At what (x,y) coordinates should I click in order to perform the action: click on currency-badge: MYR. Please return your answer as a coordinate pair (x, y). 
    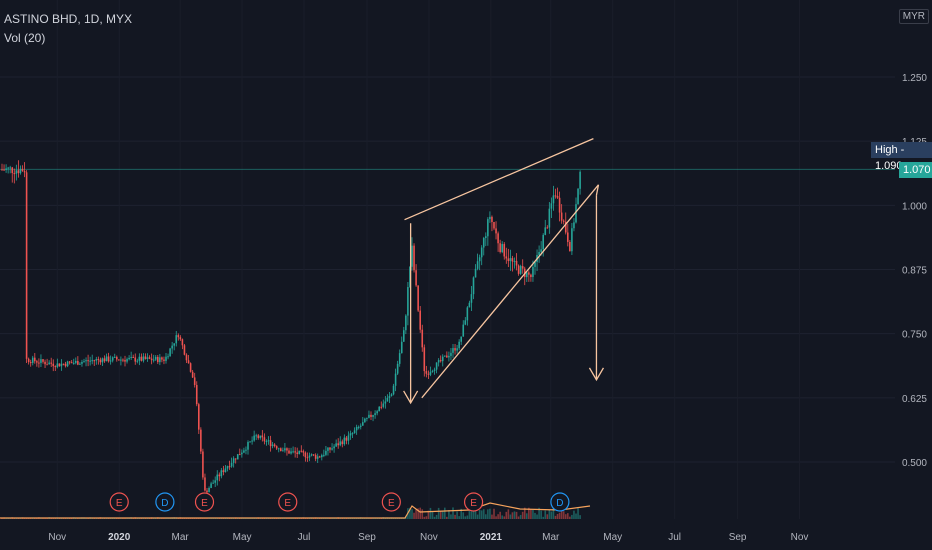
    Looking at the image, I should click on (913, 16).